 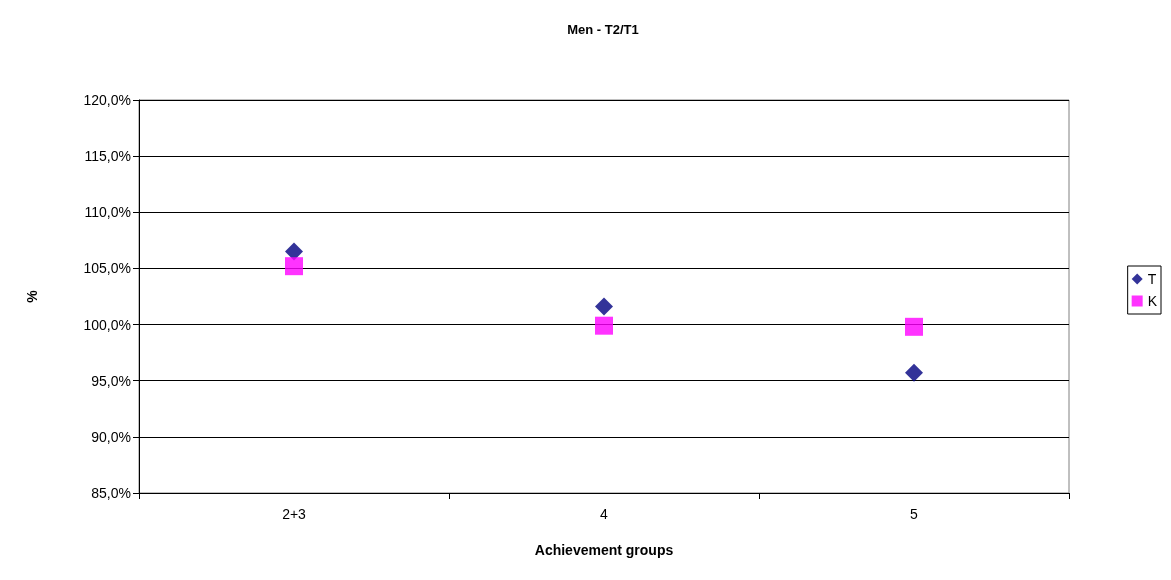 What do you see at coordinates (603, 29) in the screenshot?
I see `chart-title: Men - T2/T1` at bounding box center [603, 29].